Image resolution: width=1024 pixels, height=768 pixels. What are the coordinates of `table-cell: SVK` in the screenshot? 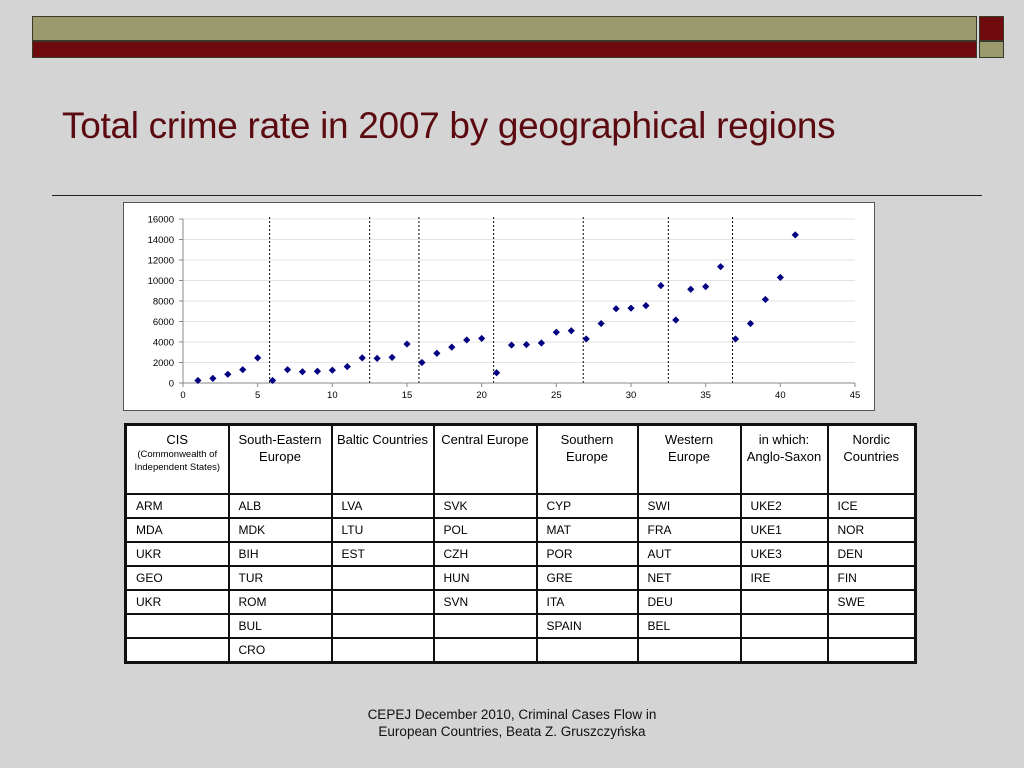 It's located at (485, 506).